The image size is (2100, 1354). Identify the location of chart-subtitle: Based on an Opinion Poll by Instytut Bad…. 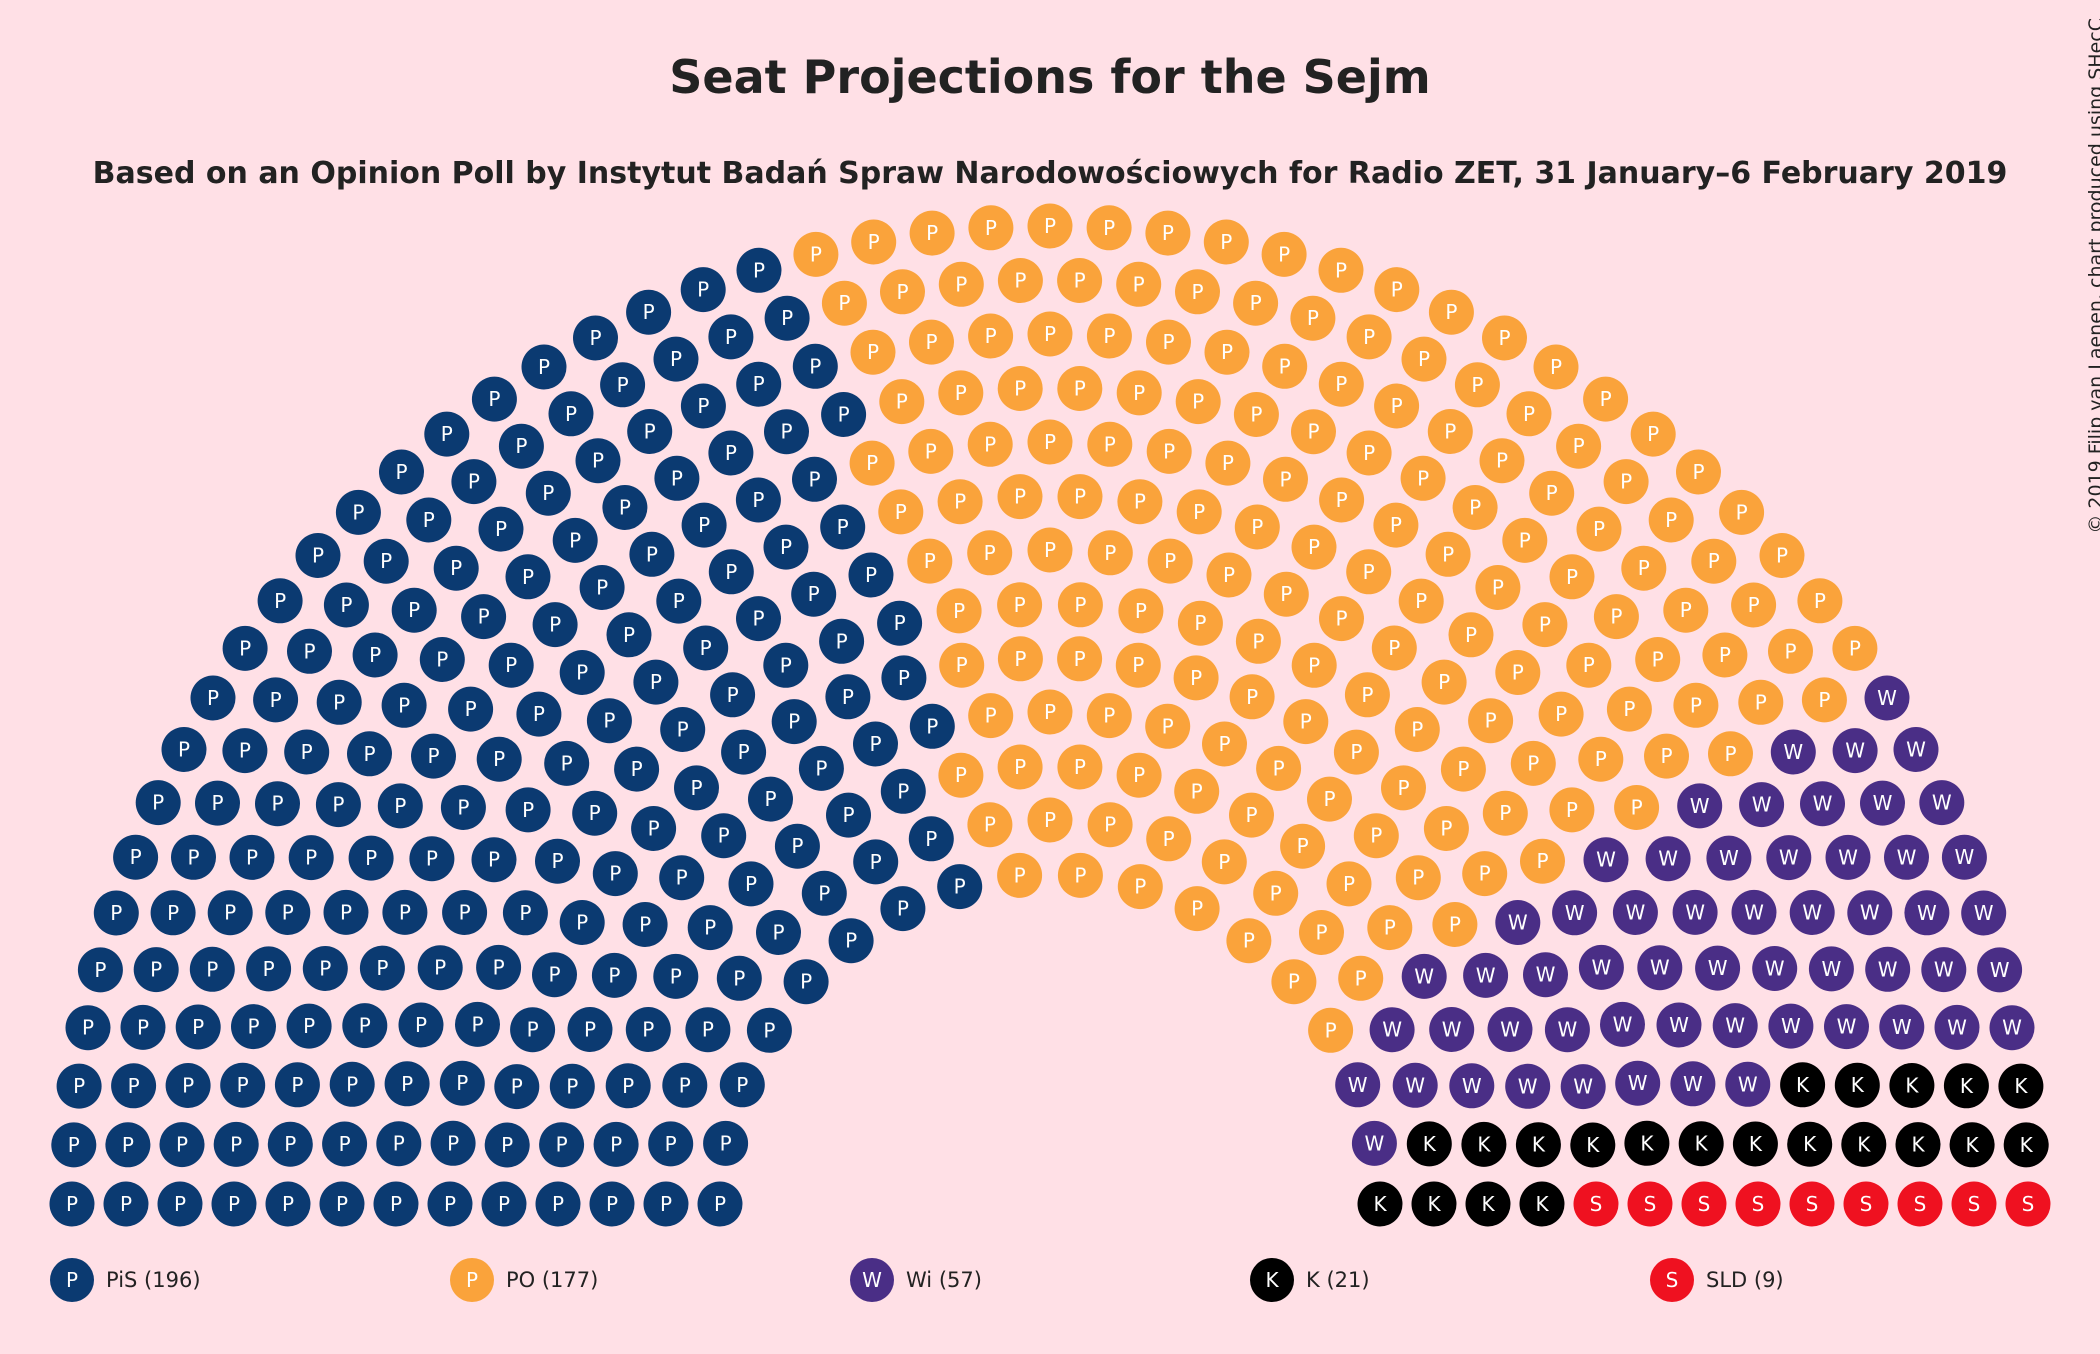
(1050, 173).